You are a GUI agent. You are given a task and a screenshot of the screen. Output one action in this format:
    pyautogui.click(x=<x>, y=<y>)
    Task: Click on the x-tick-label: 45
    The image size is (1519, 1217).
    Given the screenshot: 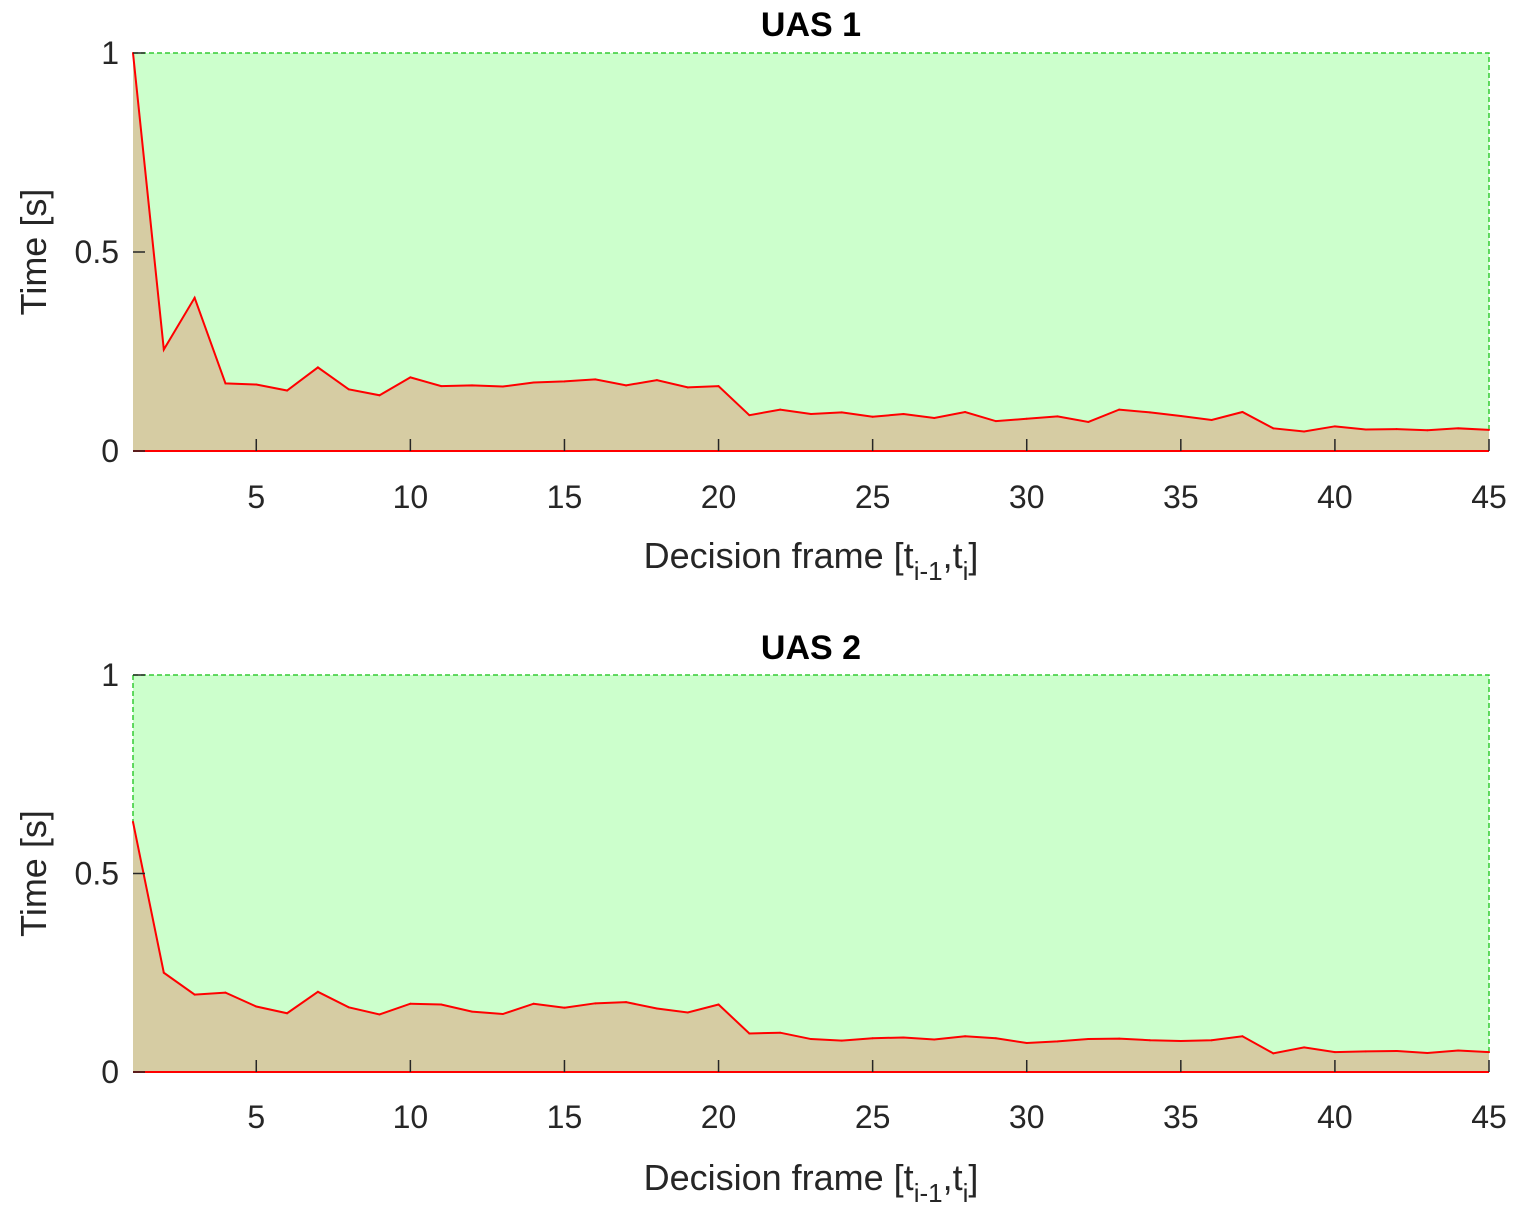 What is the action you would take?
    pyautogui.click(x=1489, y=1117)
    